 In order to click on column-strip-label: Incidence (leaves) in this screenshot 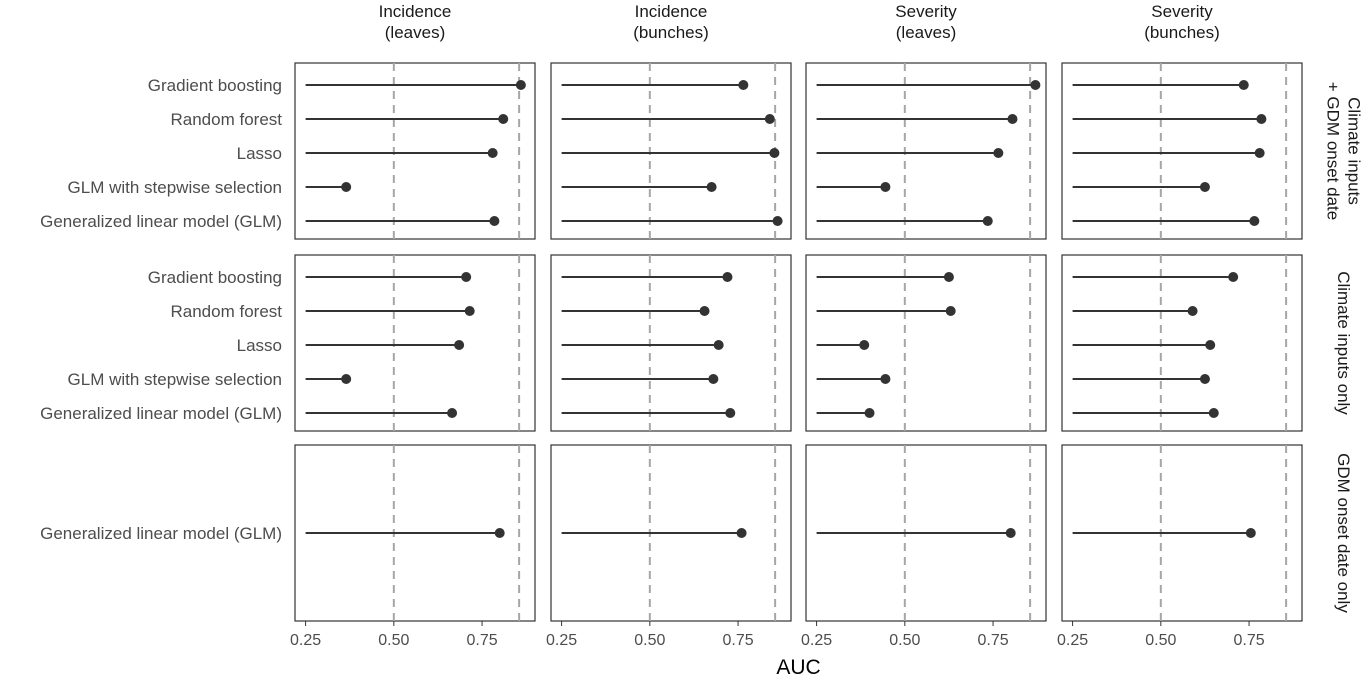, I will do `click(415, 22)`.